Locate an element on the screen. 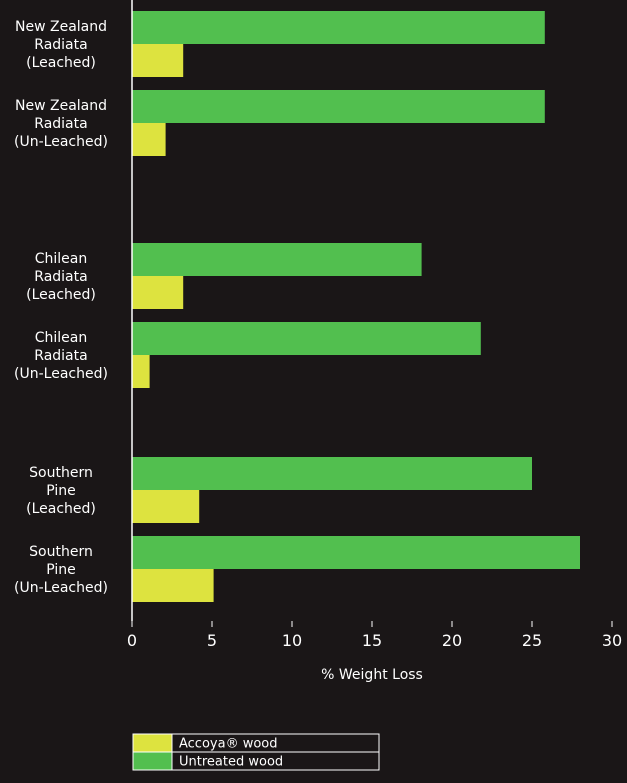  x-axis-ticks: 0 5 10 15 20 25 30 is located at coordinates (374, 635).